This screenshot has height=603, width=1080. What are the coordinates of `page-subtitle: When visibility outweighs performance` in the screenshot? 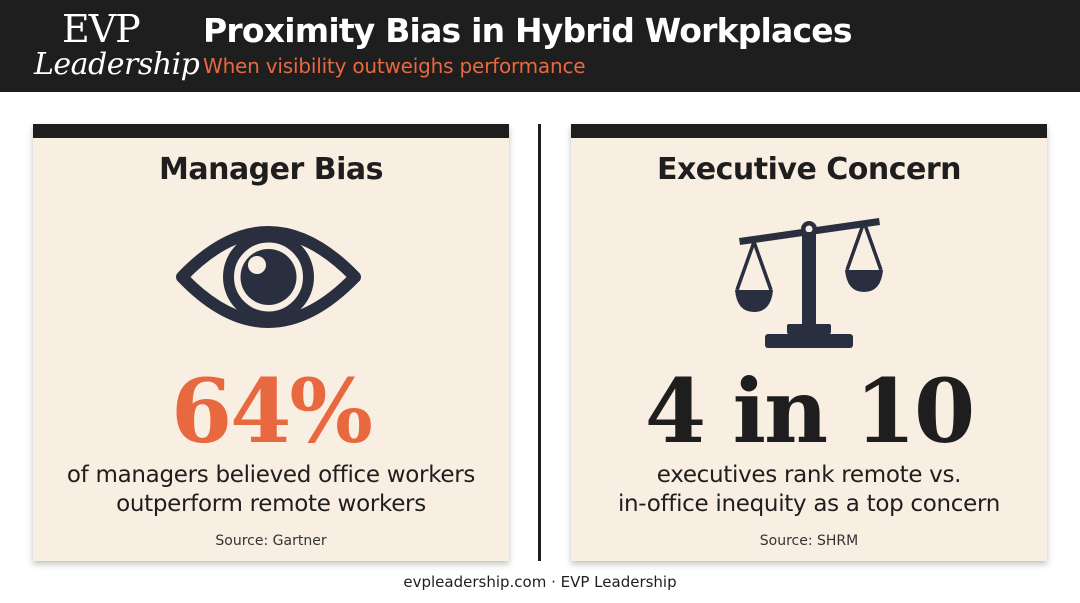 It's located at (394, 66).